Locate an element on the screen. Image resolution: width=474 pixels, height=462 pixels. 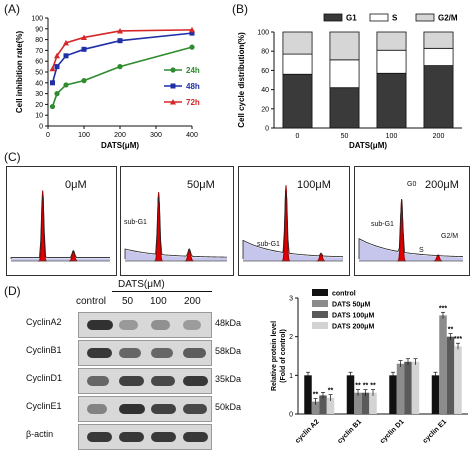
legend-label: S is located at coordinates (395, 18).